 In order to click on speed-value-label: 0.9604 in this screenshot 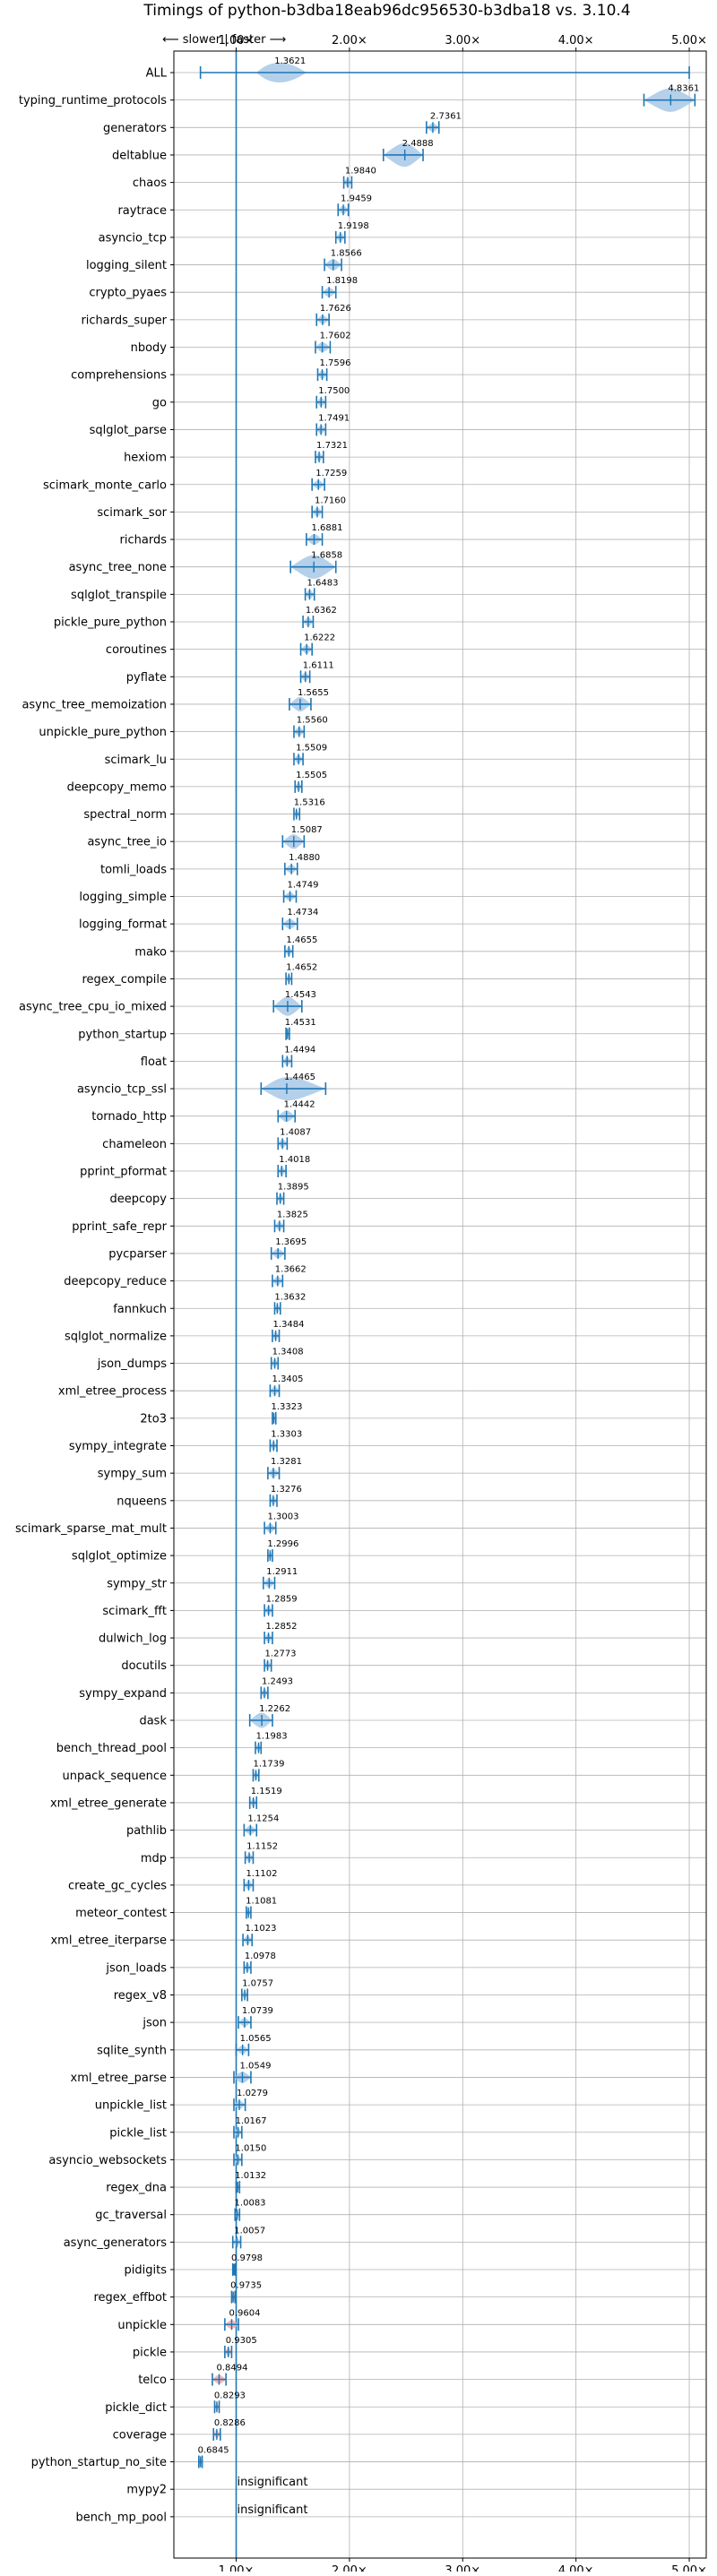, I will do `click(245, 2313)`.